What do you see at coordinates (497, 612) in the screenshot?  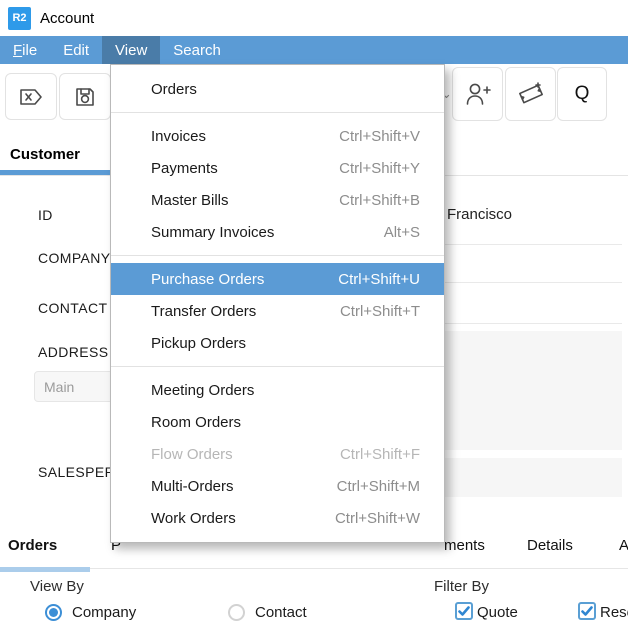 I see `checkbox-quote-label: Quote` at bounding box center [497, 612].